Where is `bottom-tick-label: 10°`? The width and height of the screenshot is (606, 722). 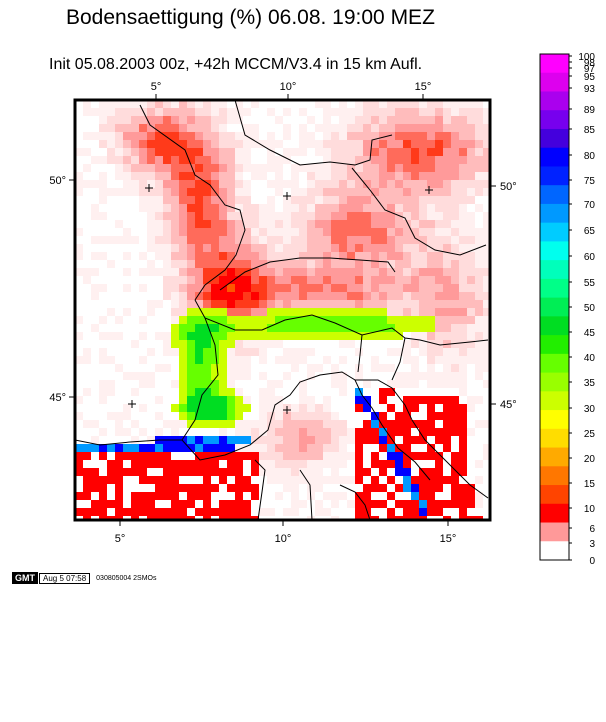 bottom-tick-label: 10° is located at coordinates (283, 539).